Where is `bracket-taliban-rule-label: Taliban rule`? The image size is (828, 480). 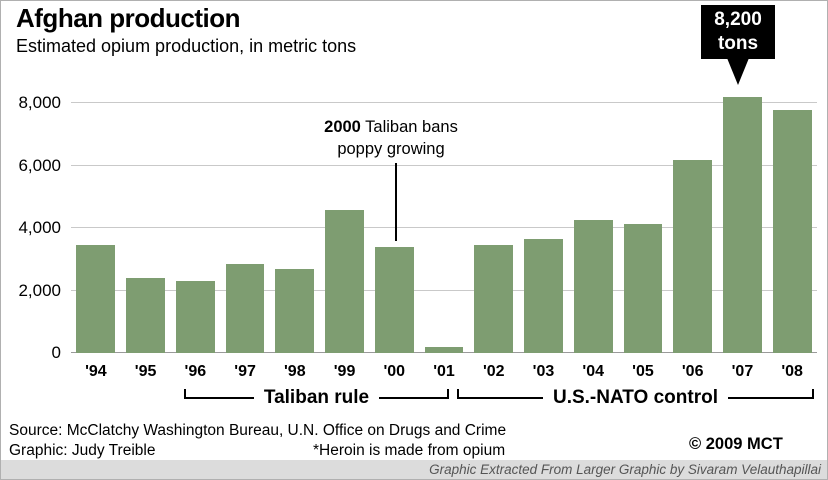
bracket-taliban-rule-label: Taliban rule is located at coordinates (316, 397).